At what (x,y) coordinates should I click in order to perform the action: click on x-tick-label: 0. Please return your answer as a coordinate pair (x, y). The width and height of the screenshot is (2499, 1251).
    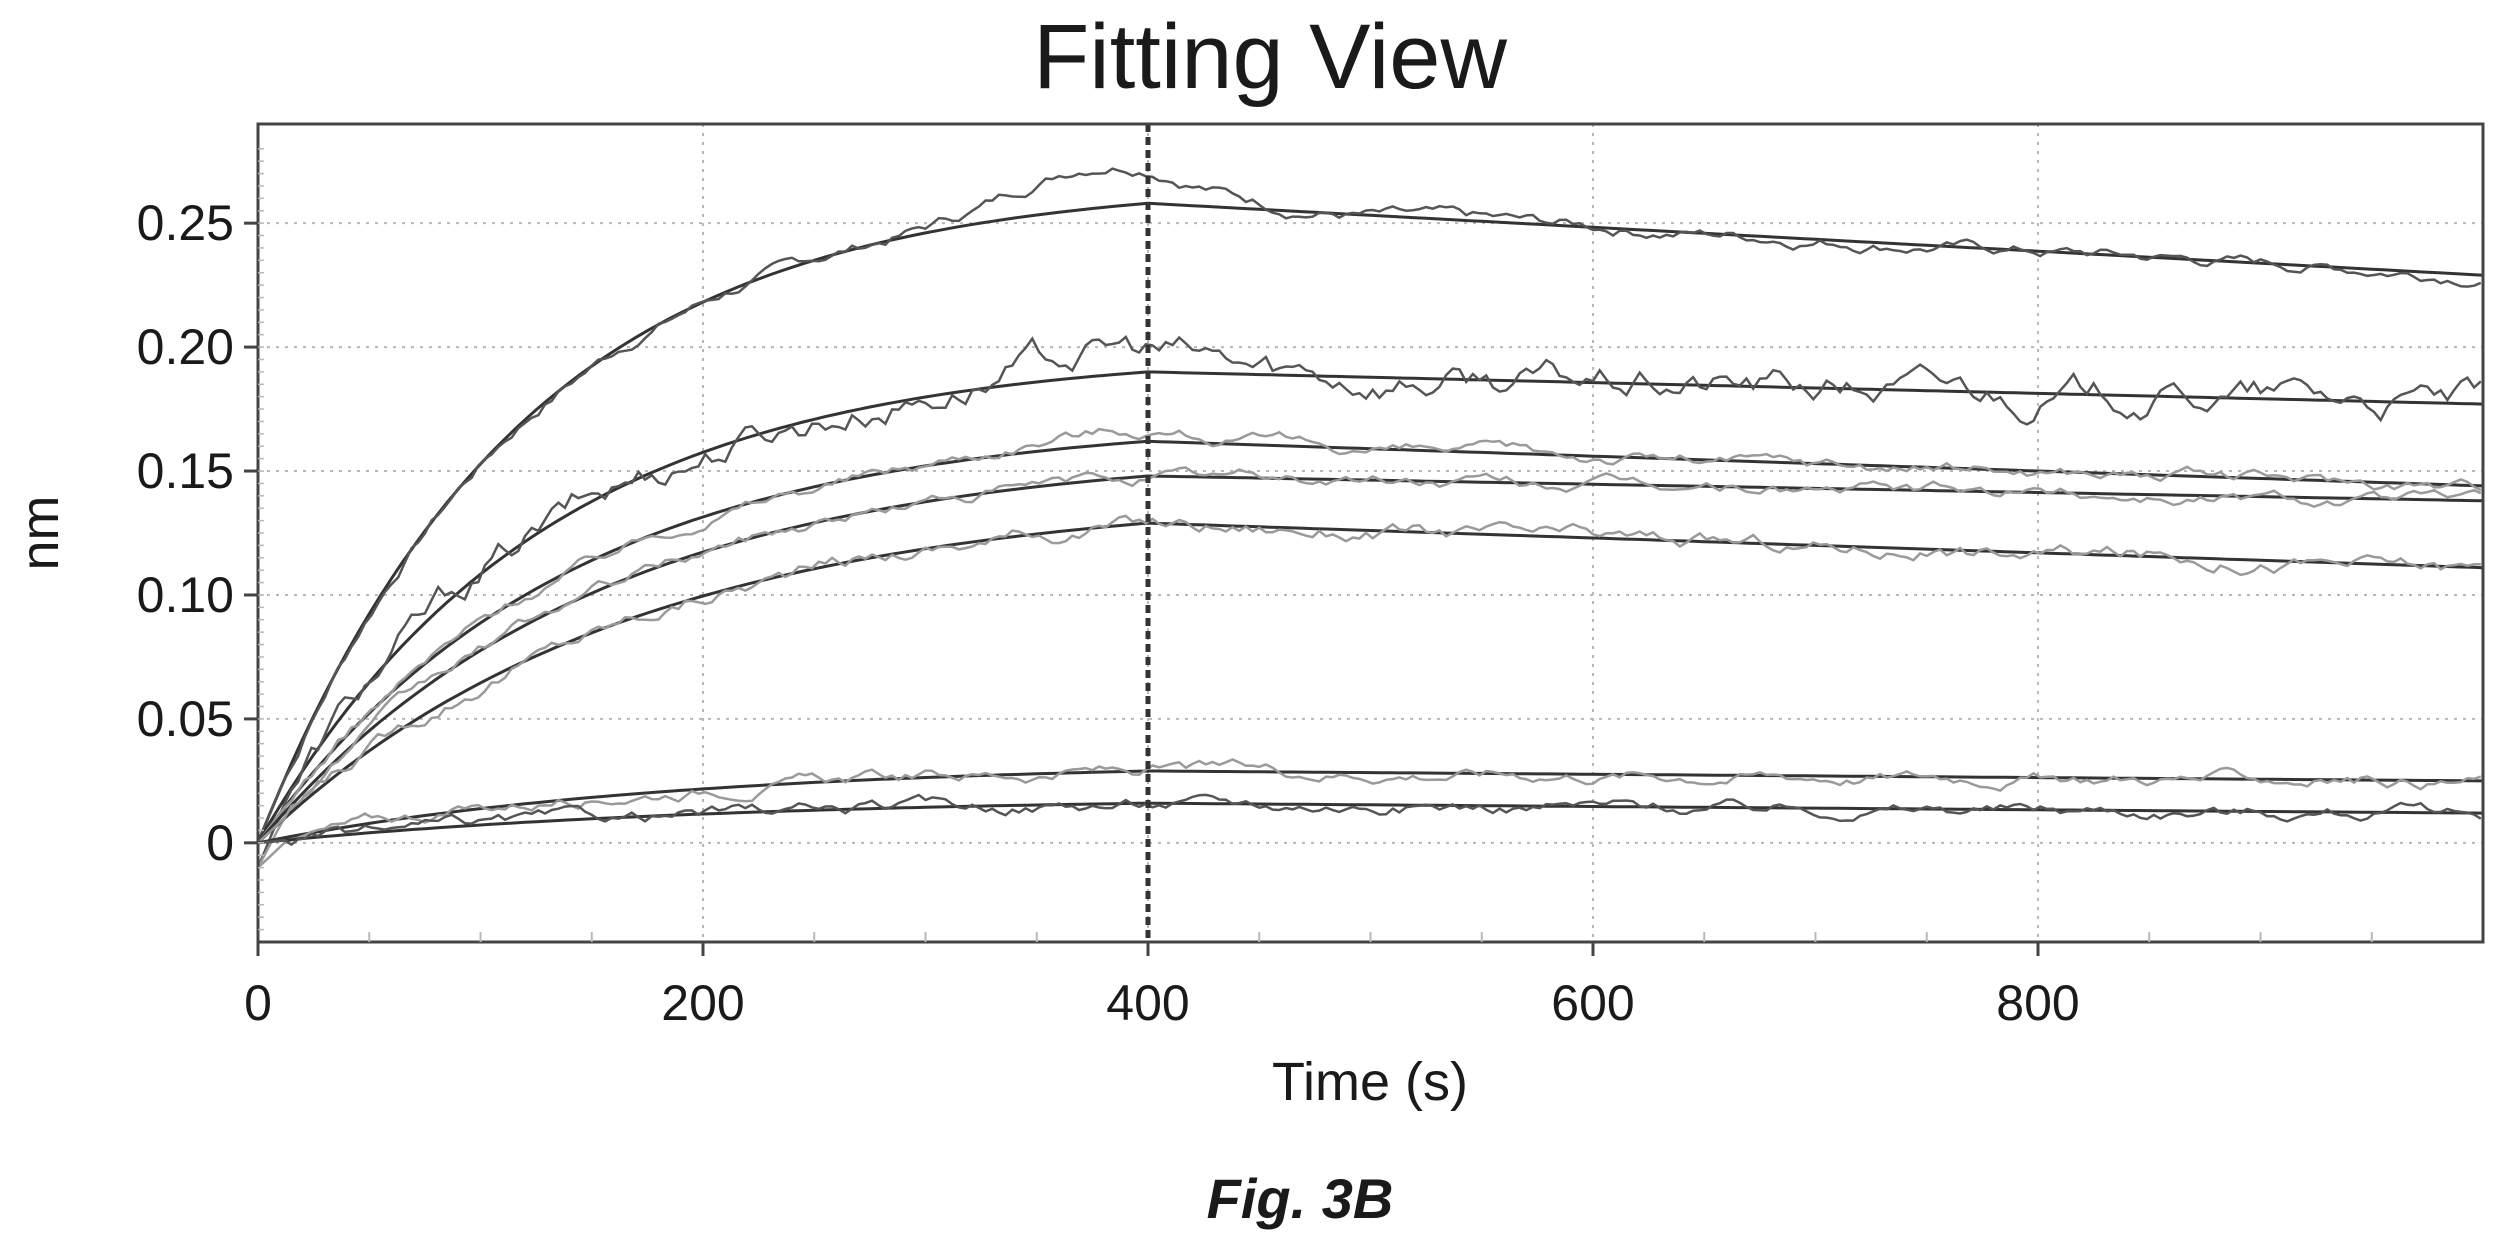
    Looking at the image, I should click on (258, 1003).